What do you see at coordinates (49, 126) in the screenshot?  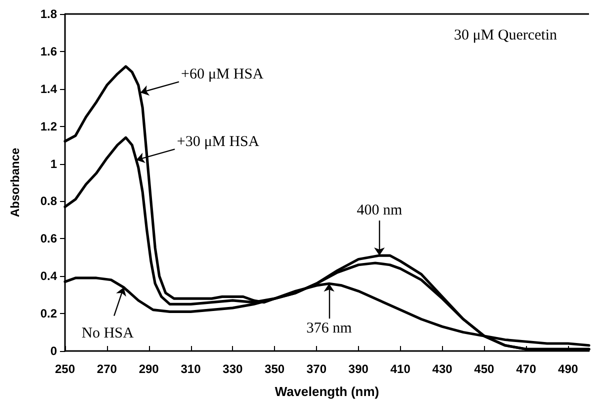 I see `y-tick-label: 1.2` at bounding box center [49, 126].